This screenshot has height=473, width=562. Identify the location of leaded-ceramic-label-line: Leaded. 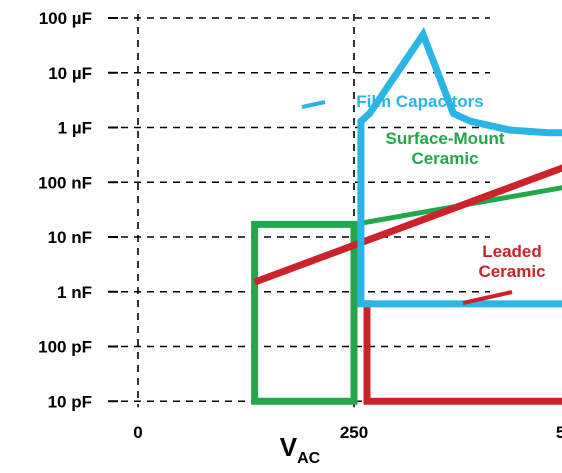
(512, 251).